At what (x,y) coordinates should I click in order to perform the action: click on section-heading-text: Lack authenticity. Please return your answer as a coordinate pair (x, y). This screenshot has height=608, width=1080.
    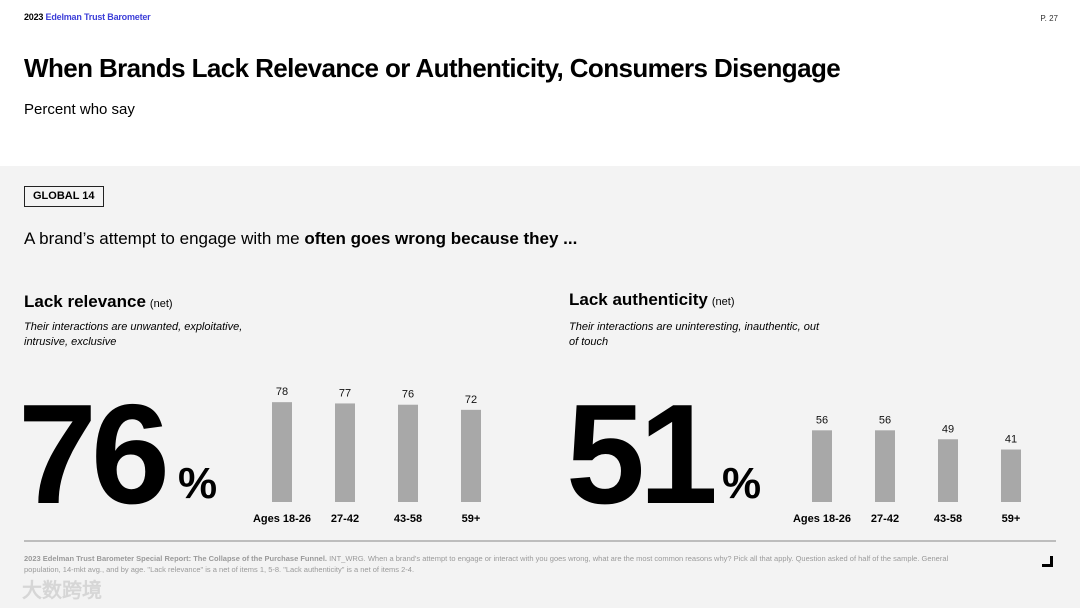
    Looking at the image, I should click on (638, 299).